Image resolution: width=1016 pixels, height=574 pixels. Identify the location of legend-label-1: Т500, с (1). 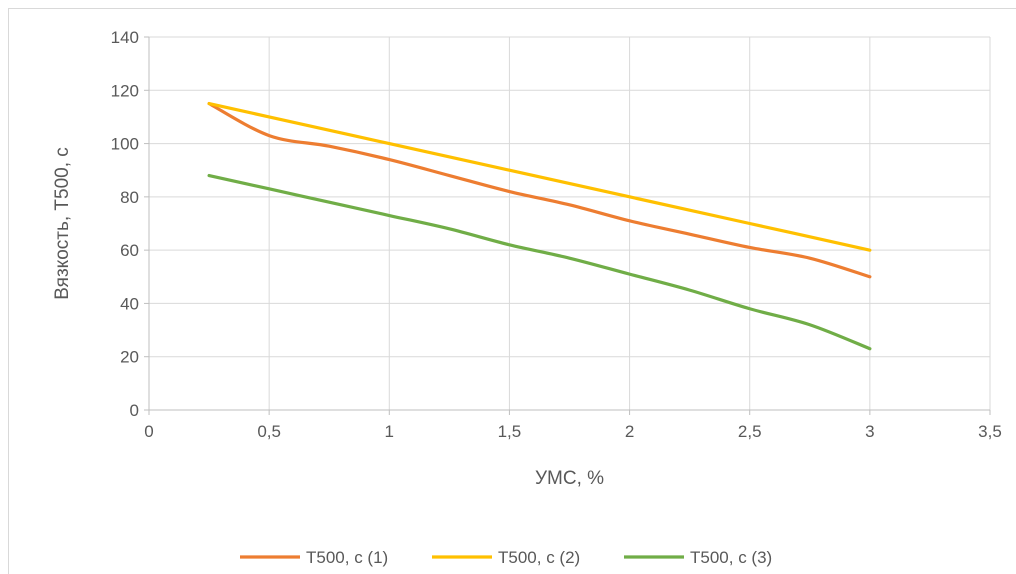
(347, 557).